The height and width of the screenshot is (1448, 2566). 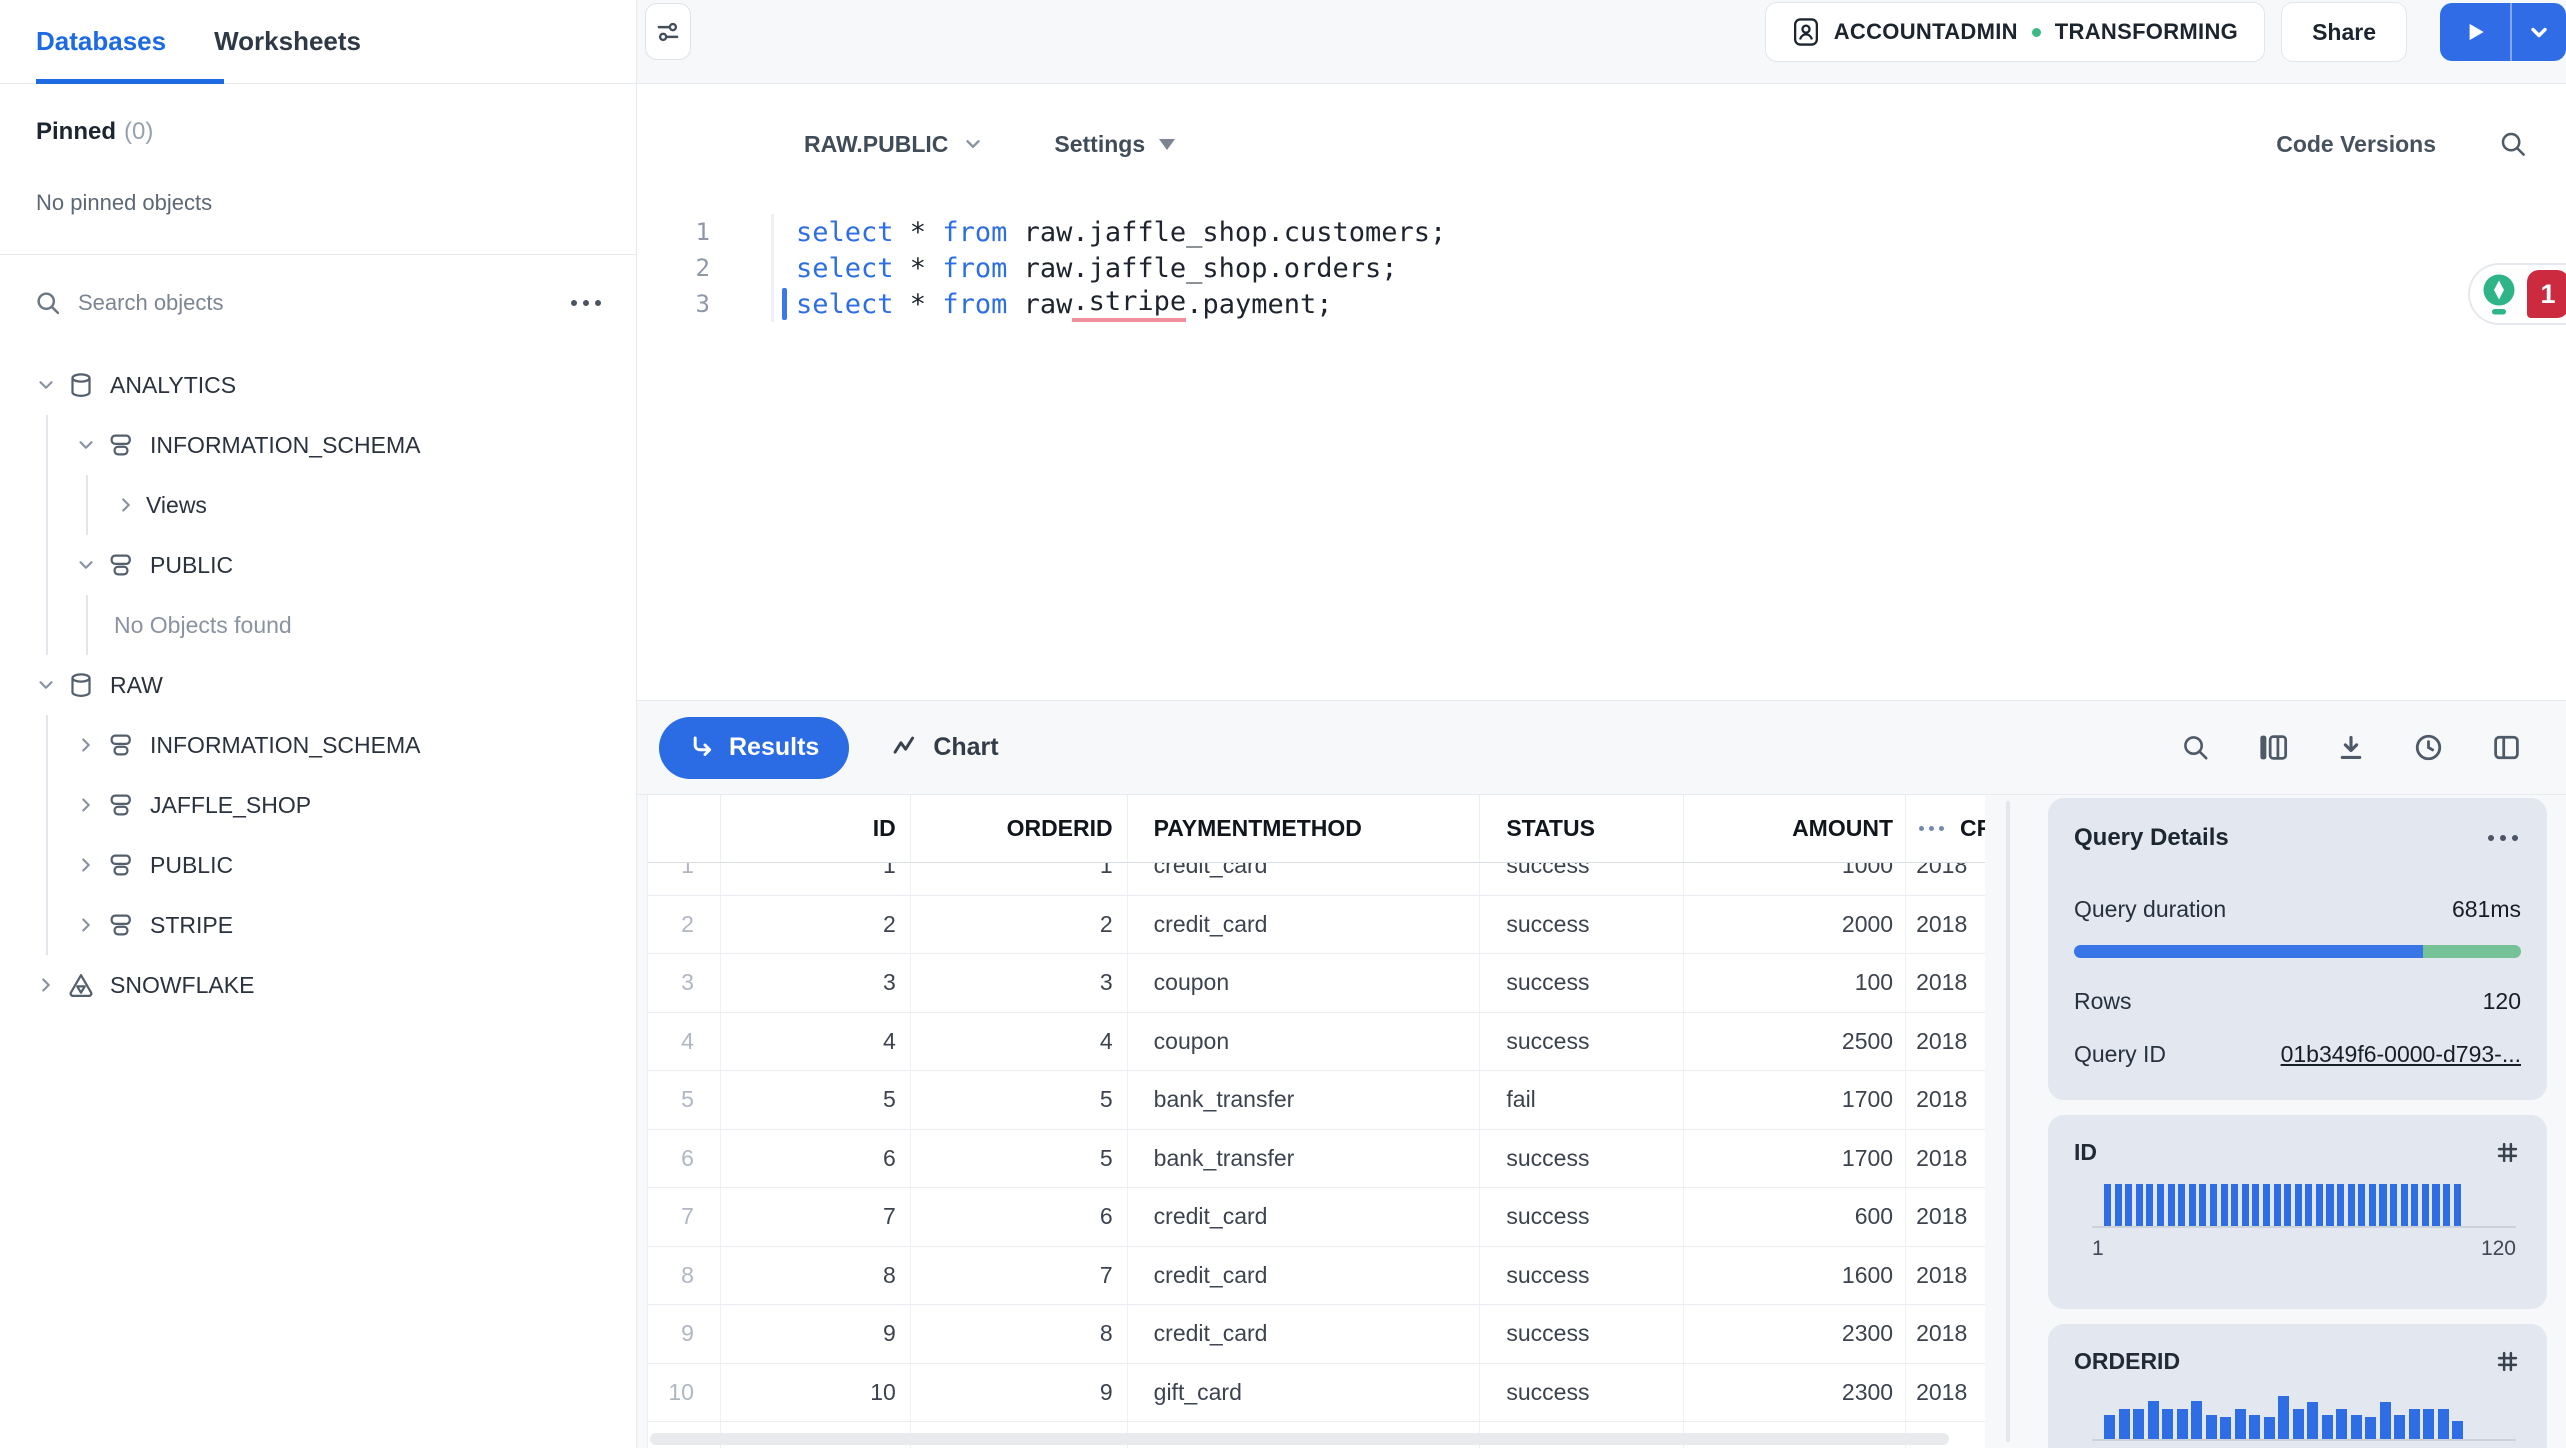 What do you see at coordinates (182, 984) in the screenshot?
I see `tree-item-label: SNOWFLAKE` at bounding box center [182, 984].